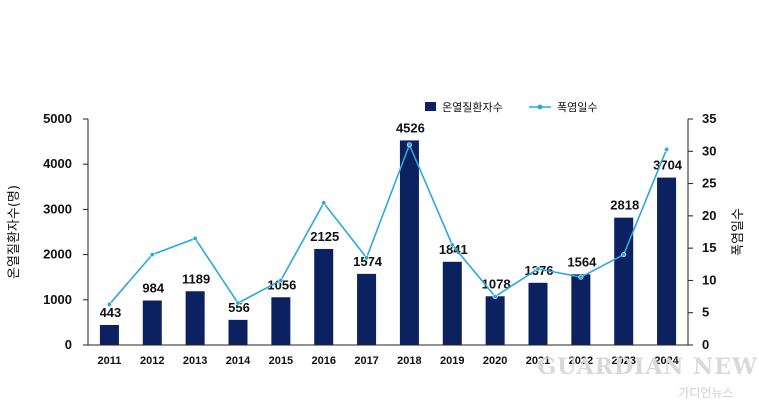  What do you see at coordinates (238, 361) in the screenshot?
I see `x-tick-label: 2014` at bounding box center [238, 361].